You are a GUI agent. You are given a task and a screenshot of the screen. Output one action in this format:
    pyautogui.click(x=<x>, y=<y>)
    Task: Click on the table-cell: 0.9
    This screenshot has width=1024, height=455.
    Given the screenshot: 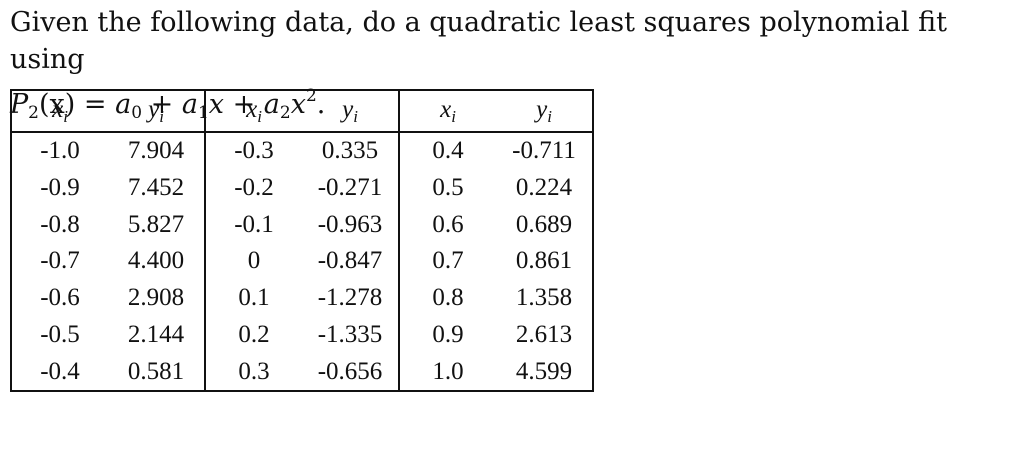 What is the action you would take?
    pyautogui.click(x=448, y=334)
    